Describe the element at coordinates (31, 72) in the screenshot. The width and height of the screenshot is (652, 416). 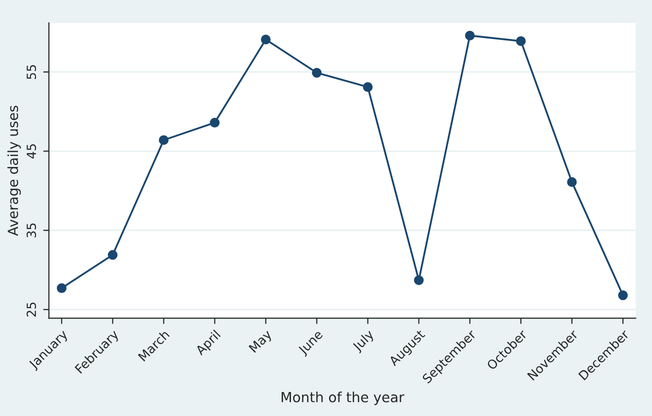
I see `y-tick-label: 55` at that location.